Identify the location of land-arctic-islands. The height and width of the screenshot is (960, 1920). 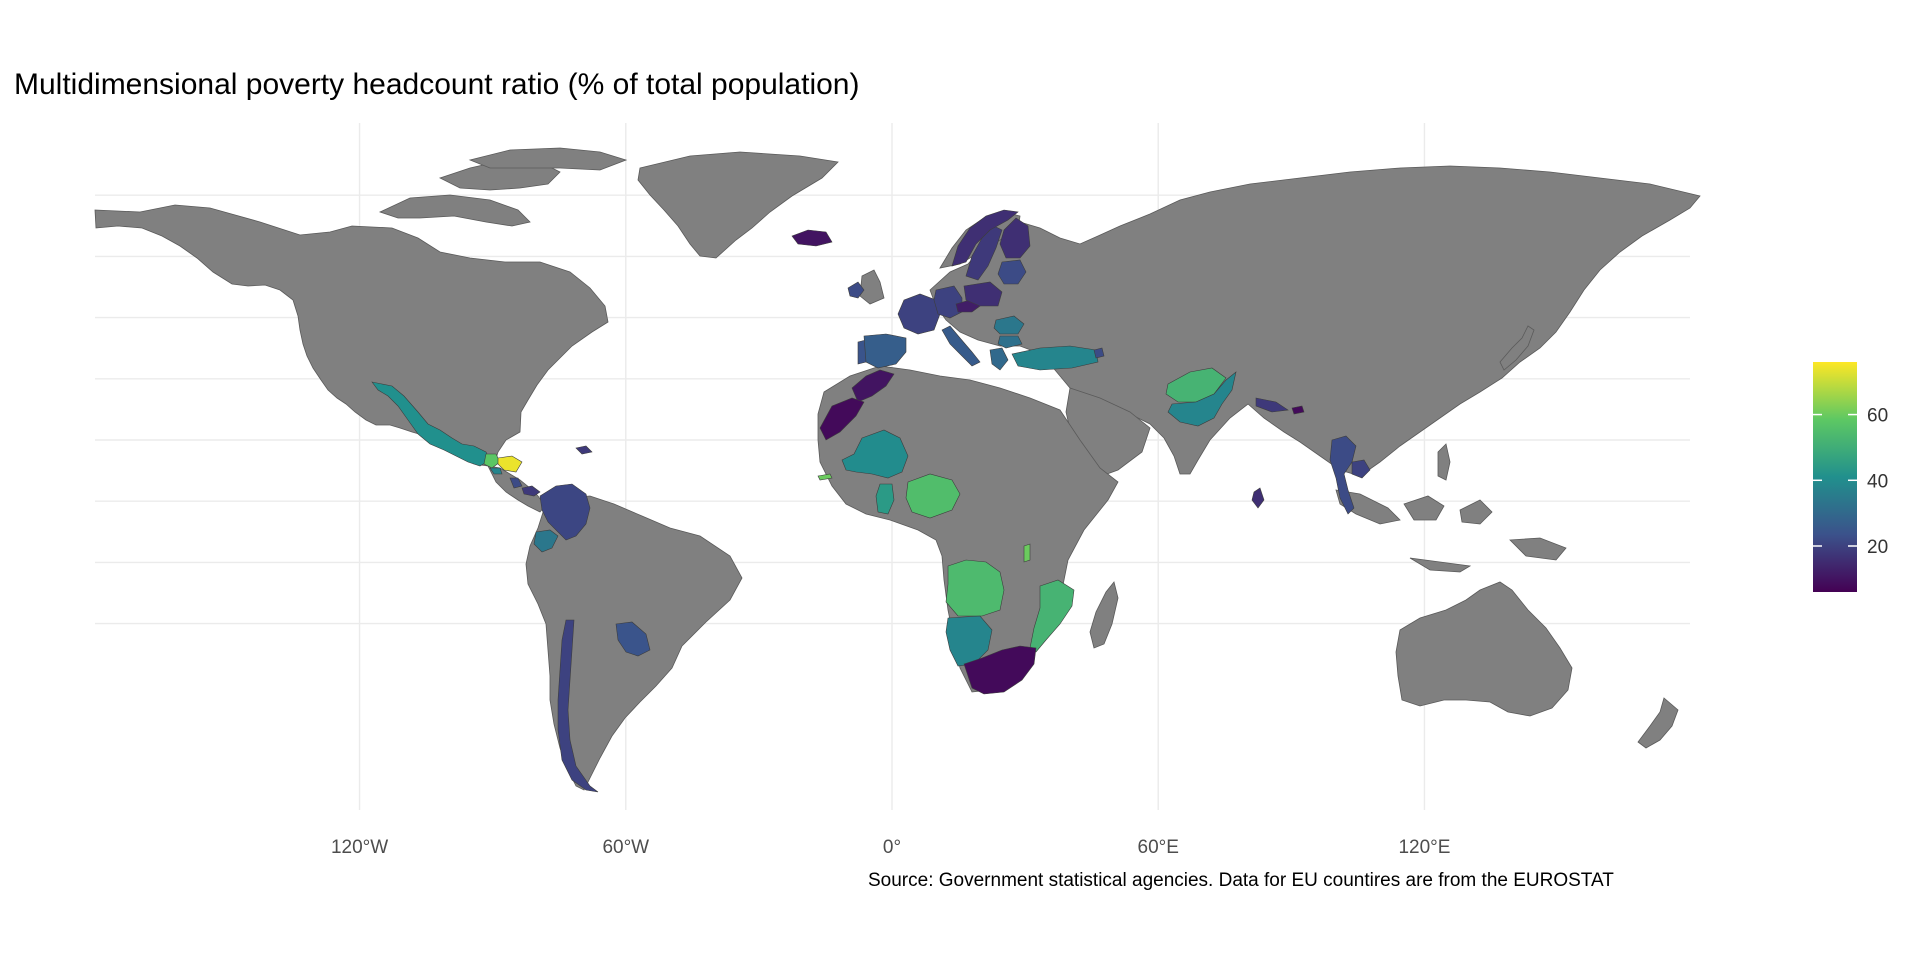
(454, 210).